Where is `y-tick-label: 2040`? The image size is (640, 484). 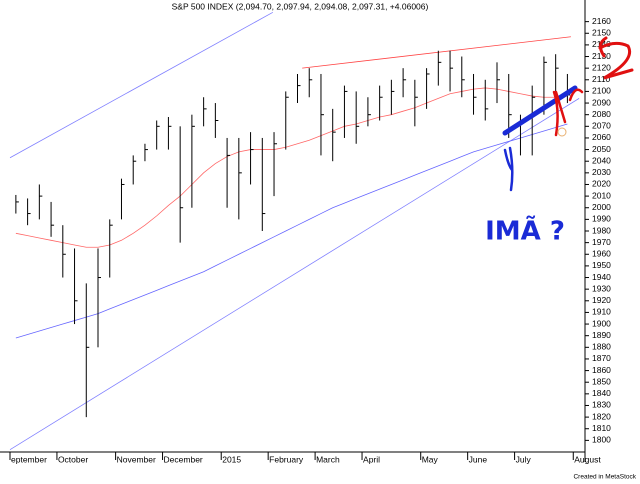 y-tick-label: 2040 is located at coordinates (601, 160).